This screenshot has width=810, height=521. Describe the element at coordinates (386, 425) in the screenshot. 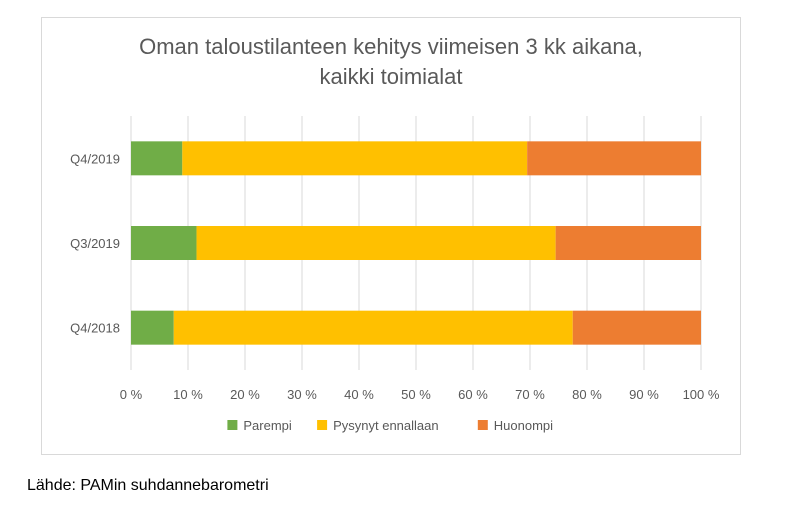

I see `legend-label: Pysynyt ennallaan` at that location.